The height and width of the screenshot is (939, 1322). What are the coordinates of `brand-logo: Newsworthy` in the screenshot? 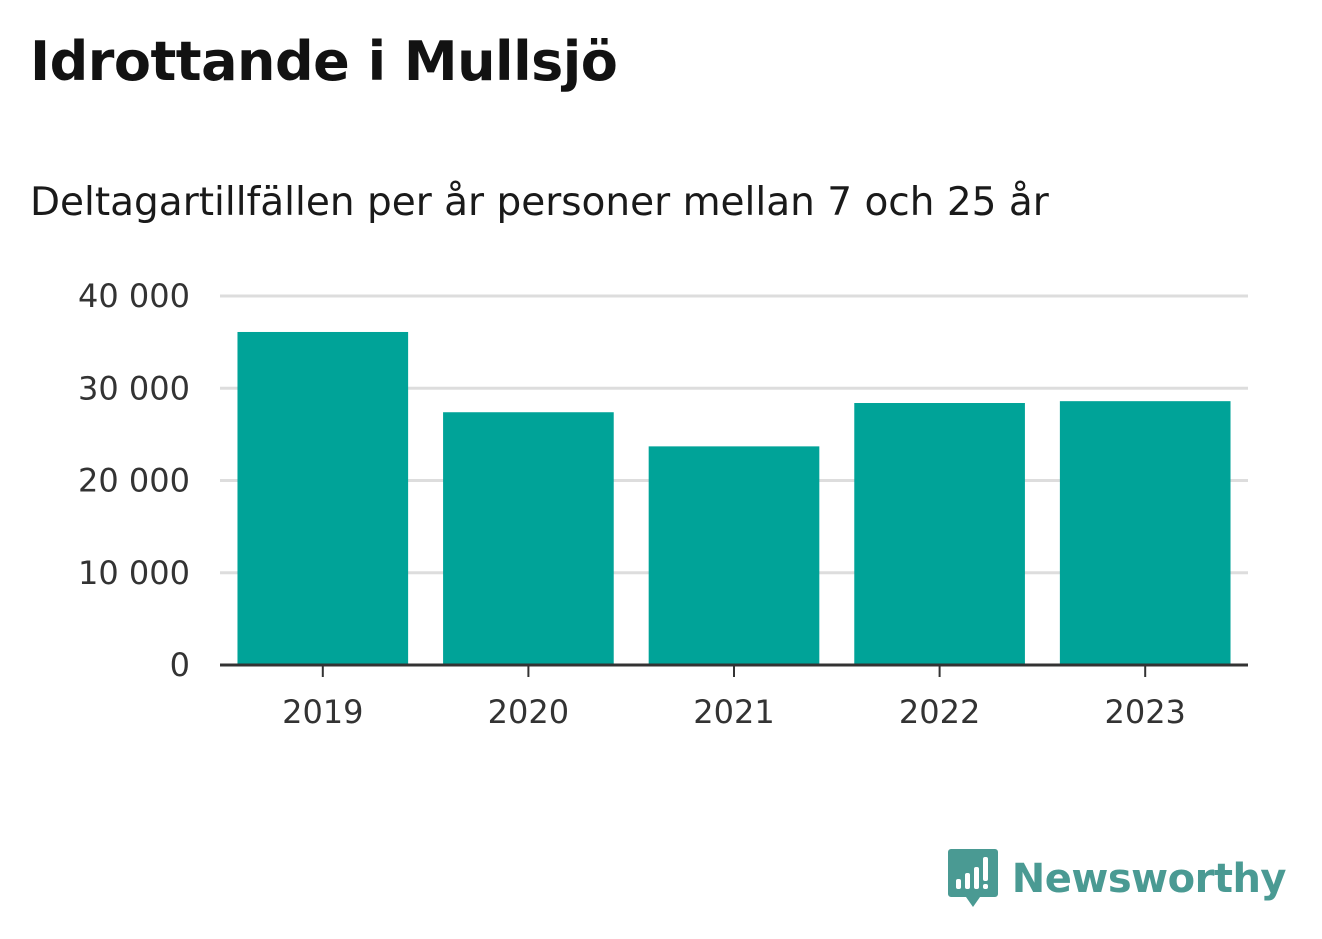 It's located at (1117, 879).